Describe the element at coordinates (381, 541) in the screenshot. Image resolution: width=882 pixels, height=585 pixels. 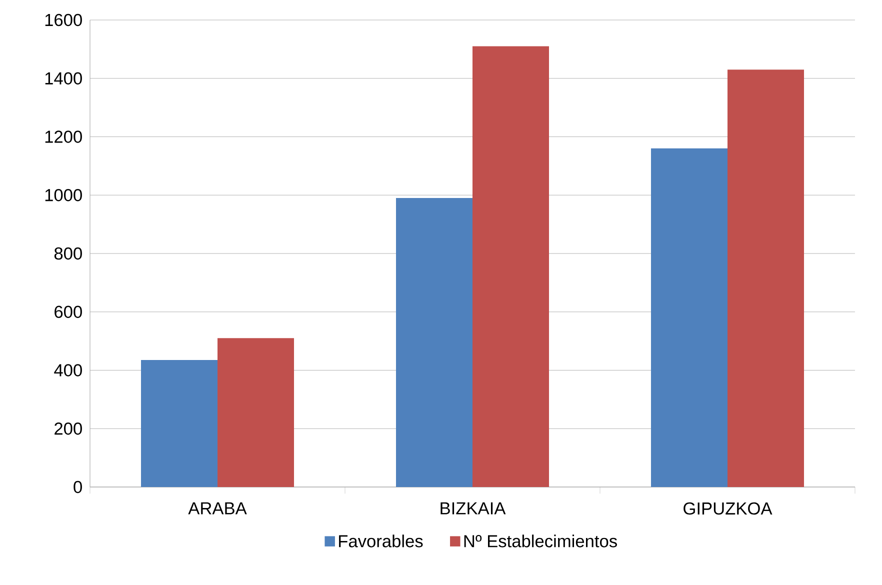
I see `legend-label: Favorables` at that location.